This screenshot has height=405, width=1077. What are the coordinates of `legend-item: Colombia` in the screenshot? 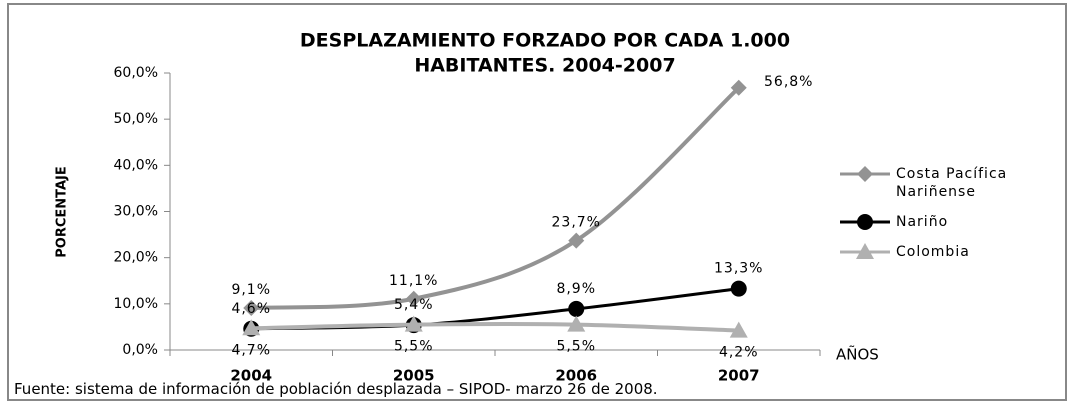 It's located at (938, 252).